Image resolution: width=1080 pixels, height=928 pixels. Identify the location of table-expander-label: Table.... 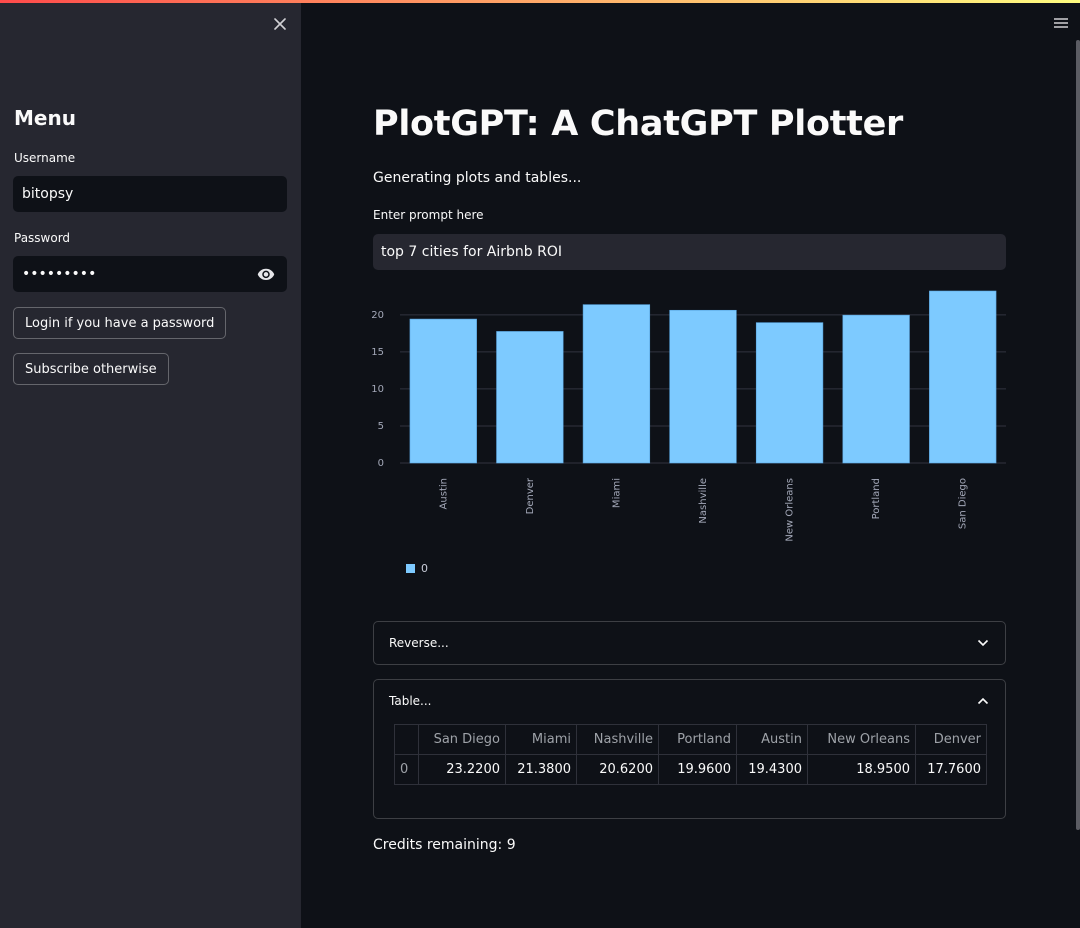
(410, 701).